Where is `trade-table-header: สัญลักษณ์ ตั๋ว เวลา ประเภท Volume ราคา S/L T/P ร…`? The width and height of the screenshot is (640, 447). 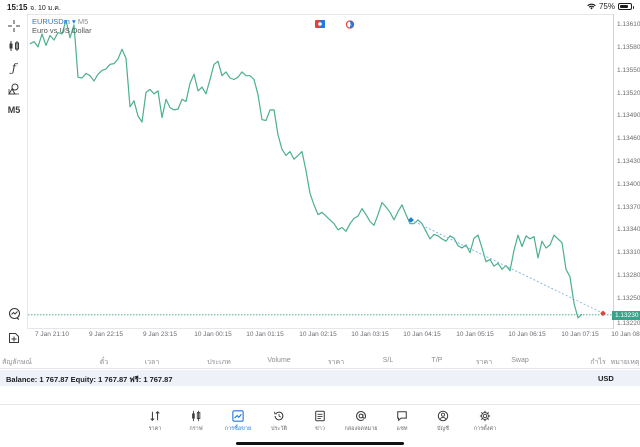 trade-table-header: สัญลักษณ์ ตั๋ว เวลา ประเภท Volume ราคา S/L T/P ร… is located at coordinates (320, 362).